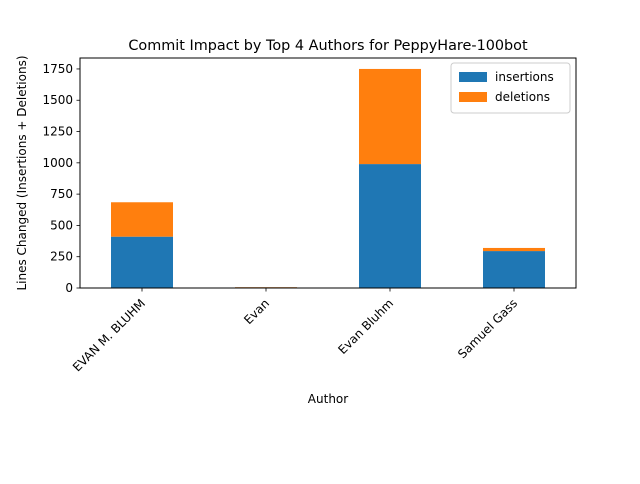 This screenshot has height=484, width=640. Describe the element at coordinates (256, 311) in the screenshot. I see `x-tick-label: Evan` at that location.